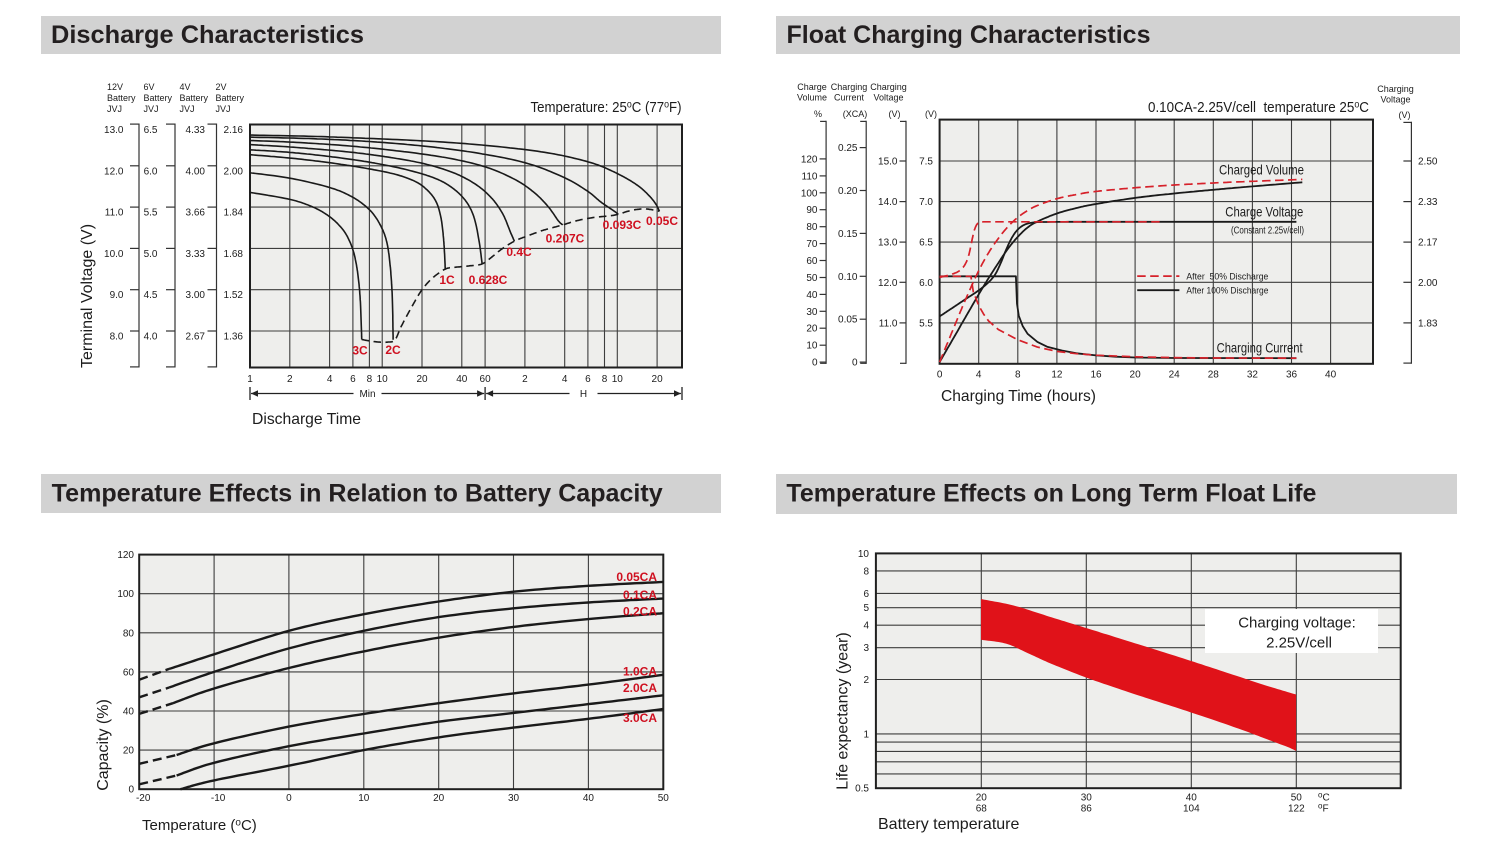 The width and height of the screenshot is (1493, 846). Describe the element at coordinates (234, 337) in the screenshot. I see `svg-text: 1.36` at that location.